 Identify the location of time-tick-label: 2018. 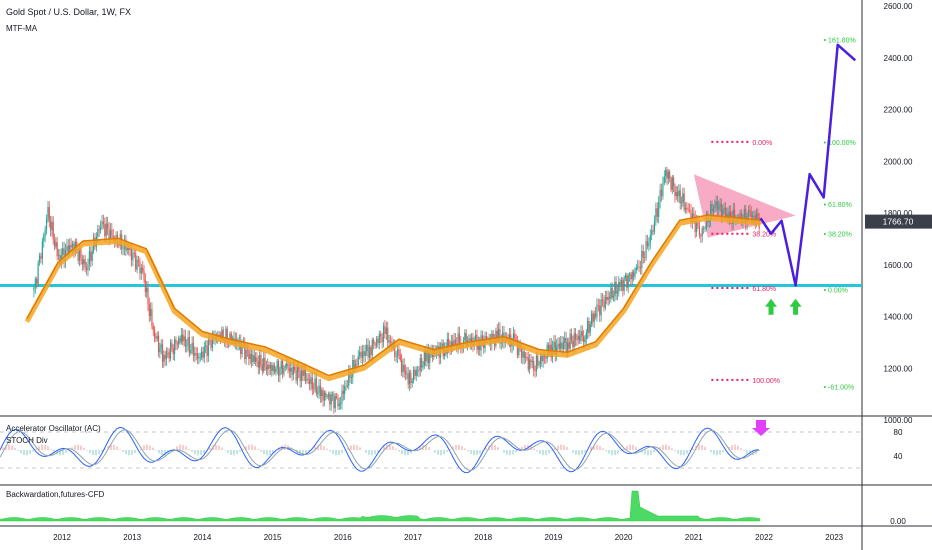
(483, 537).